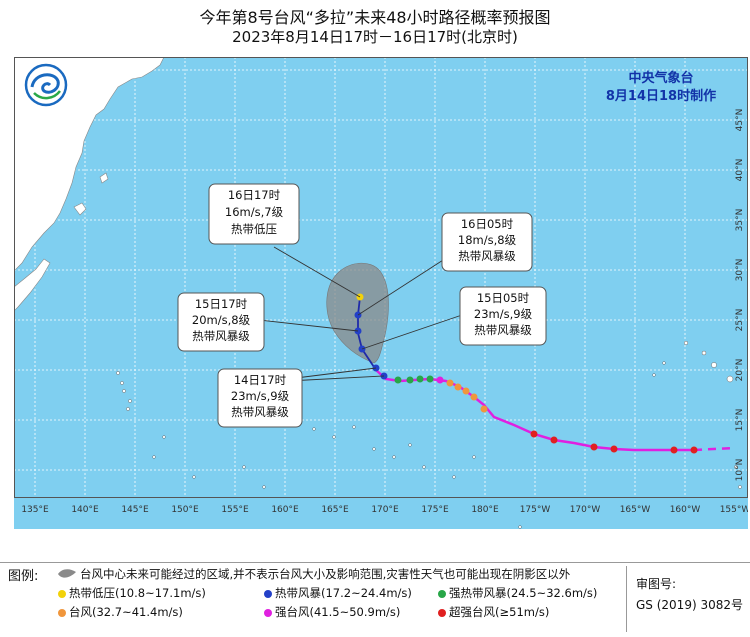  I want to click on lon-label: 150°E, so click(185, 510).